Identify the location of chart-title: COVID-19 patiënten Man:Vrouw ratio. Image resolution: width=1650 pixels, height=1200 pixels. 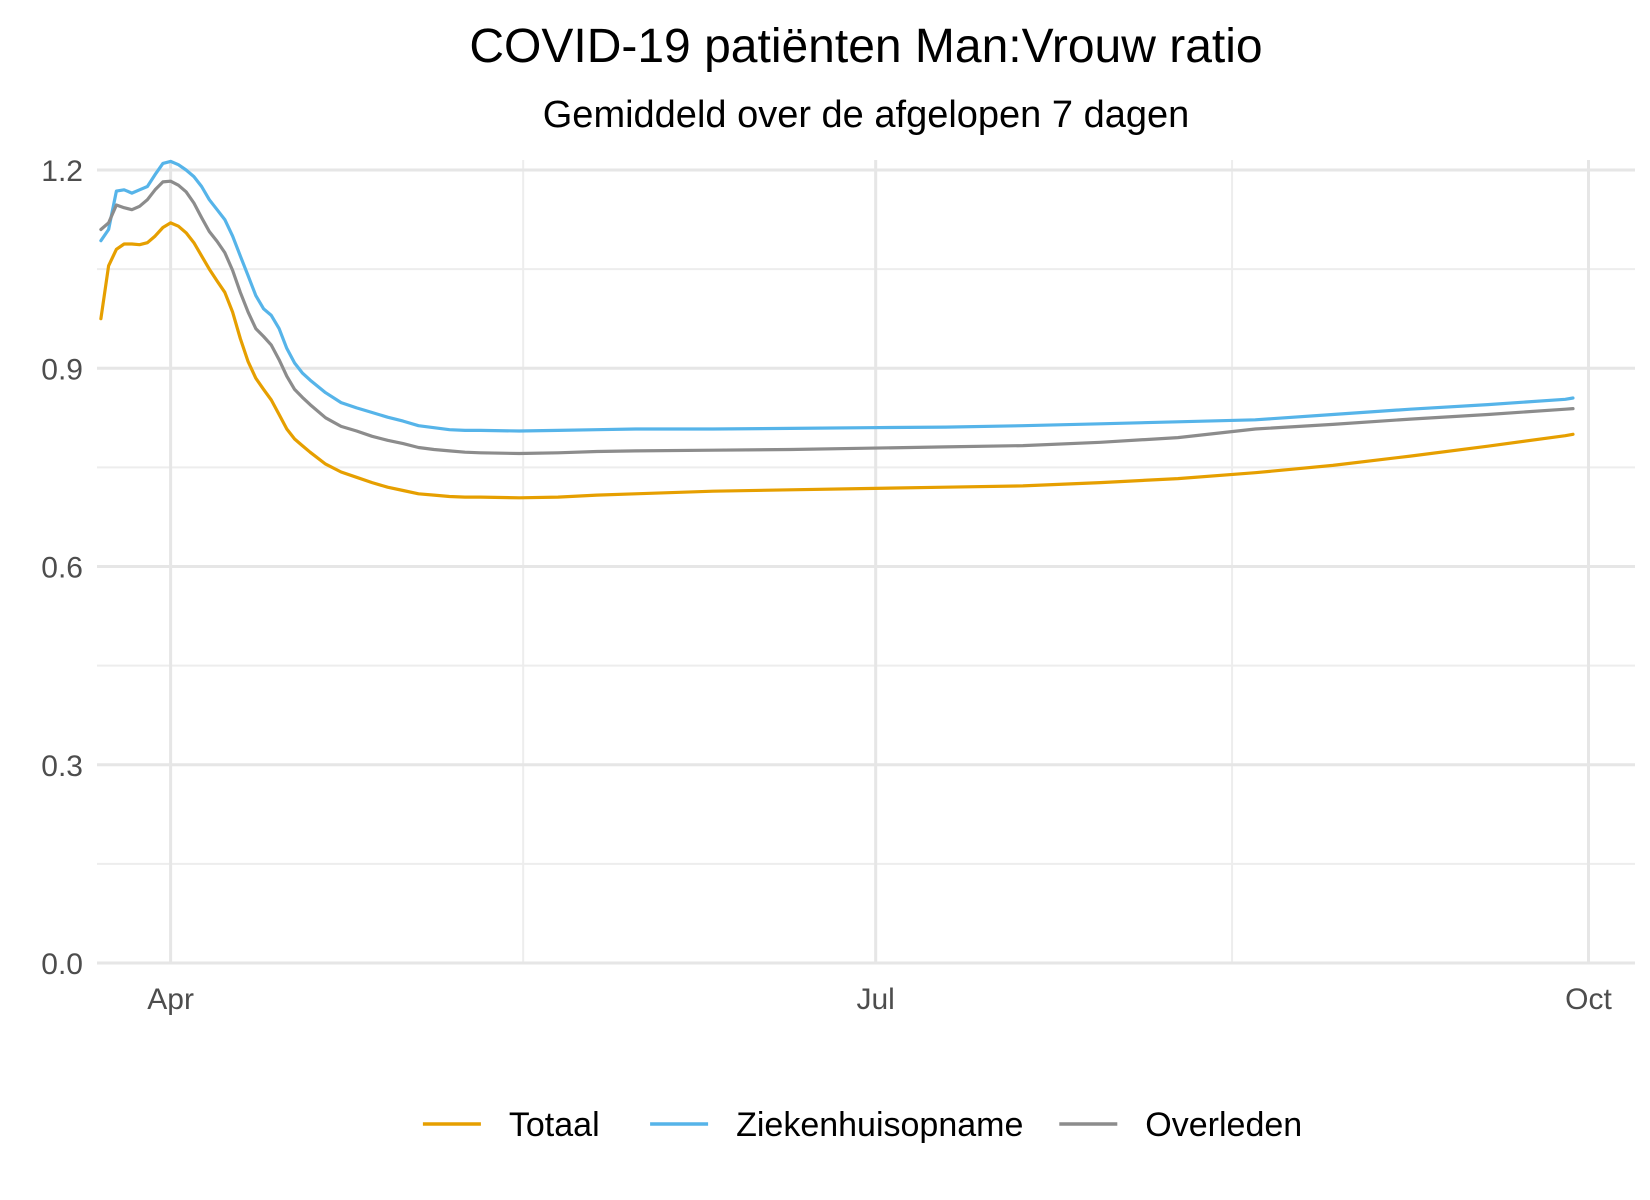
(865, 46).